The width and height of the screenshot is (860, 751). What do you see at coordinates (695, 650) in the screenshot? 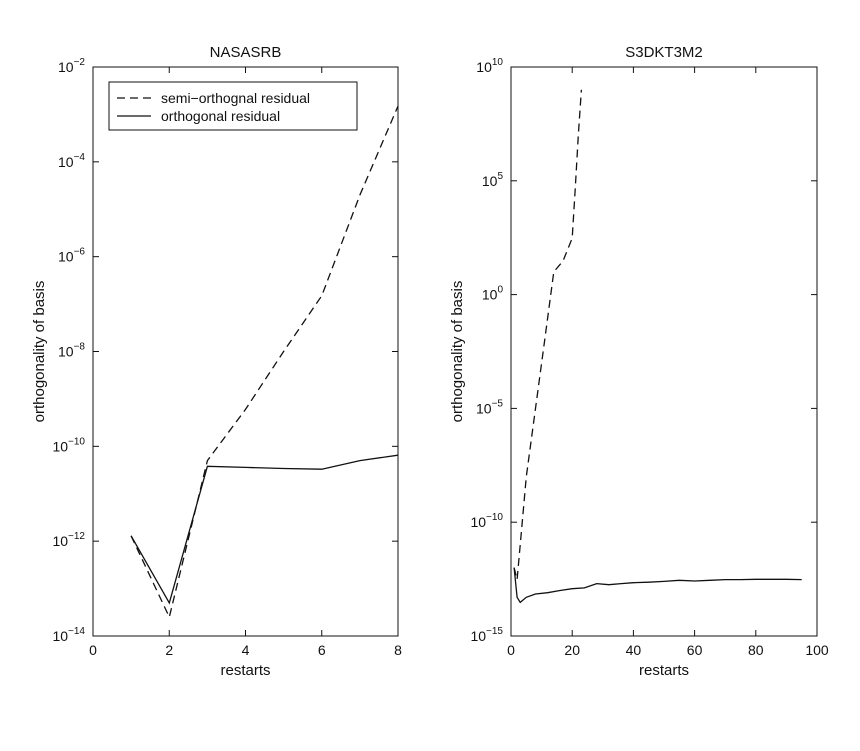
I see `x-tick-label: 60` at bounding box center [695, 650].